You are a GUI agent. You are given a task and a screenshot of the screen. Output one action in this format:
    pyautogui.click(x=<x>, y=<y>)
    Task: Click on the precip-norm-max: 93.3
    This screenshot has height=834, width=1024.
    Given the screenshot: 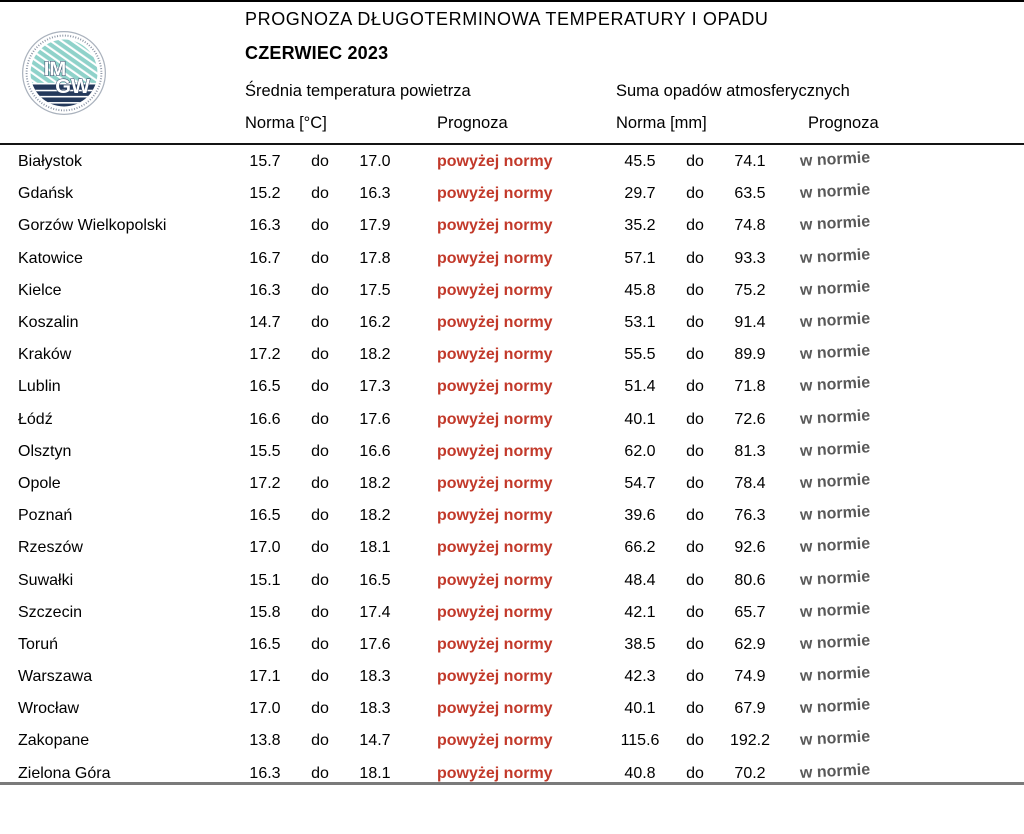 What is the action you would take?
    pyautogui.click(x=750, y=258)
    